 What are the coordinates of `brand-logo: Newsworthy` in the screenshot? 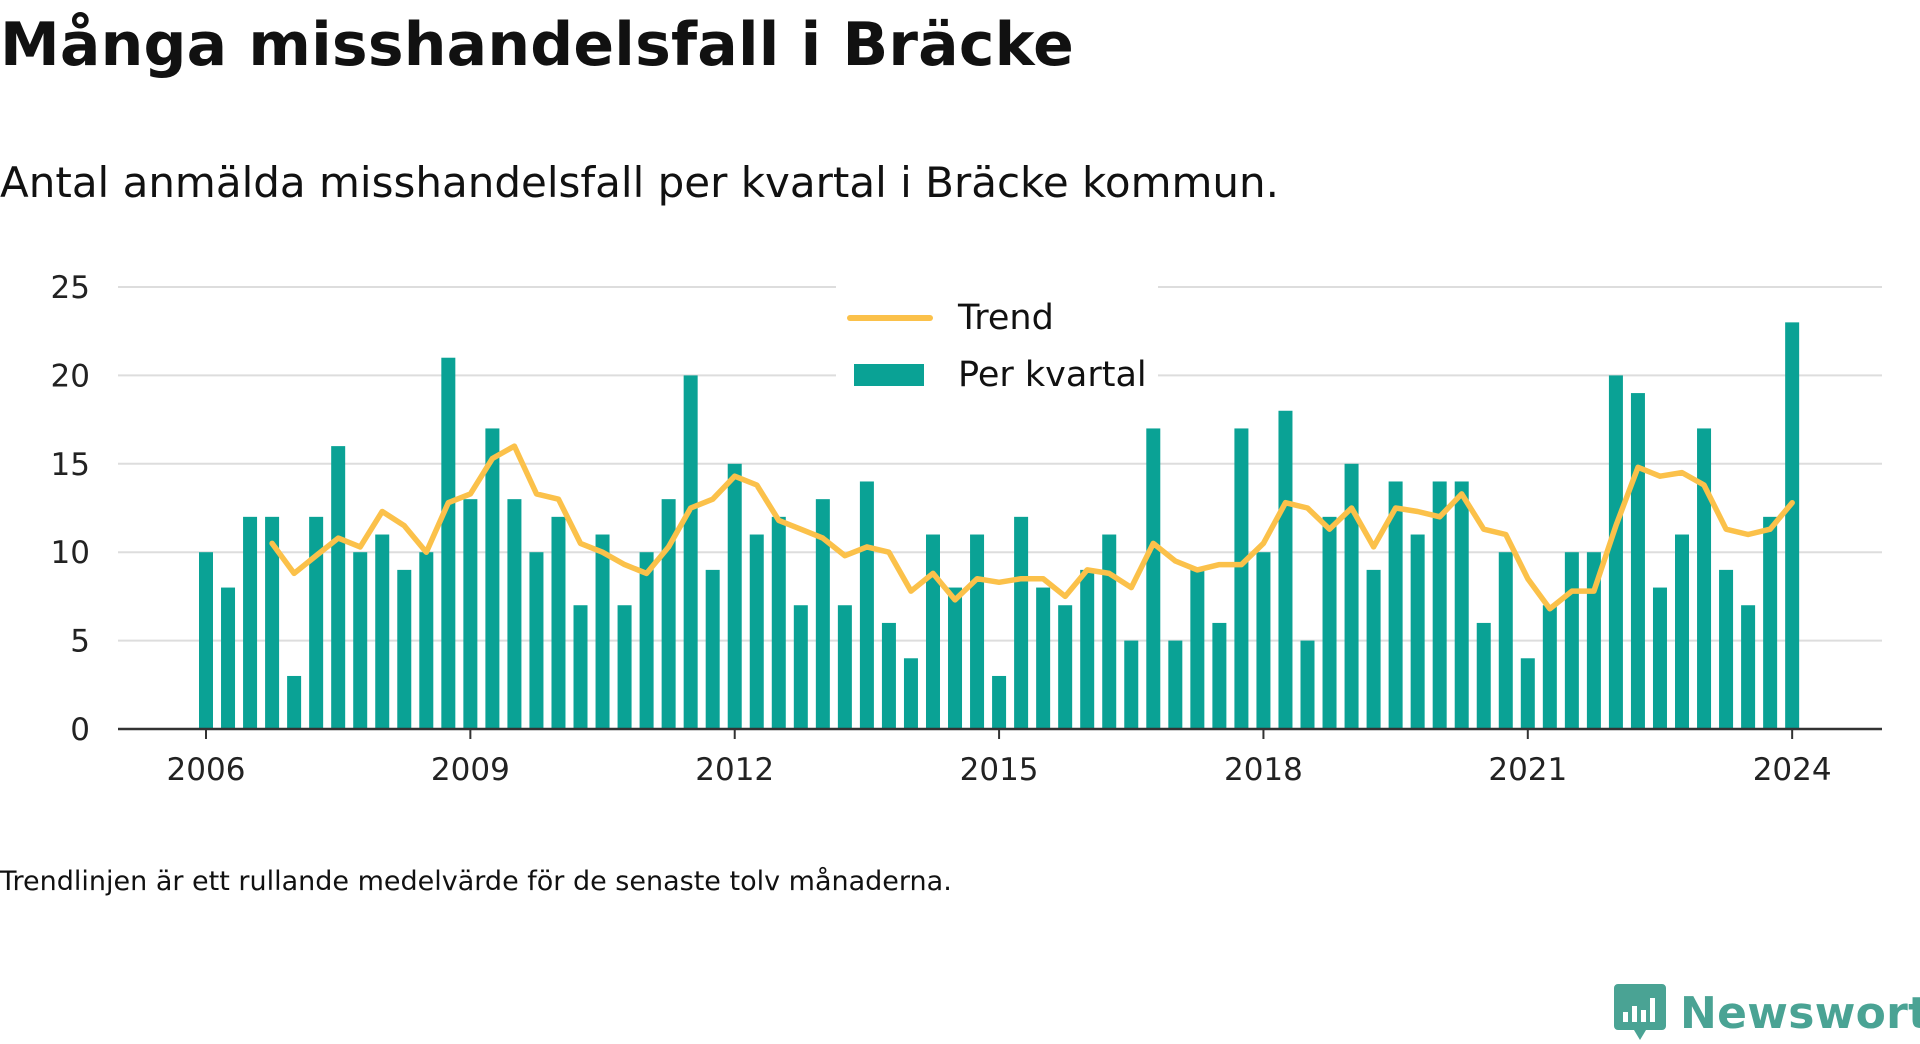 It's located at (1767, 1013).